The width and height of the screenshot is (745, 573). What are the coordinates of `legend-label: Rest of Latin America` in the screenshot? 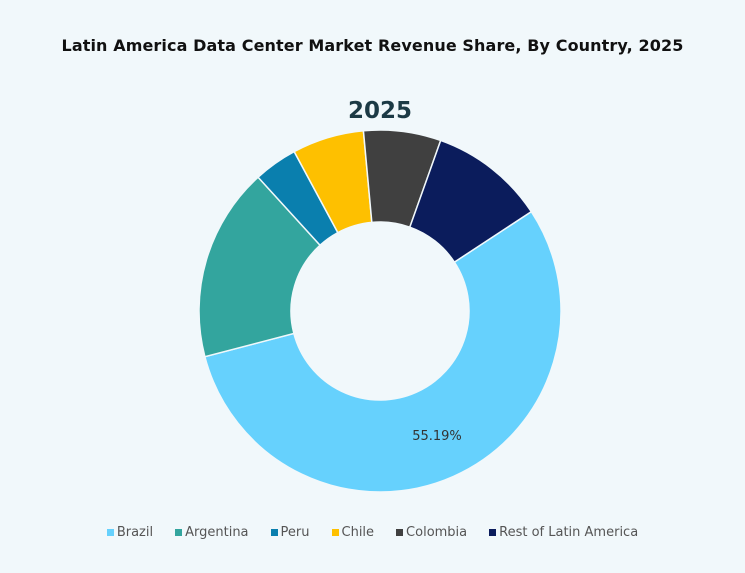 It's located at (569, 532).